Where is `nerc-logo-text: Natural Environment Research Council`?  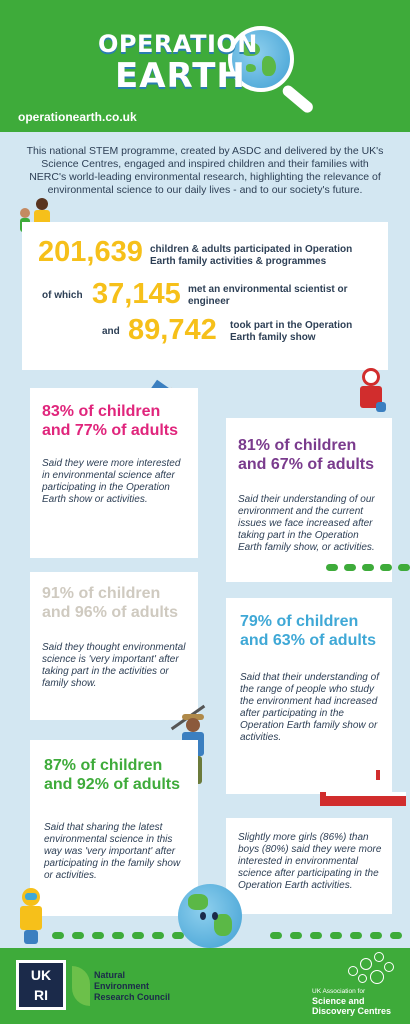
nerc-logo-text: Natural Environment Research Council is located at coordinates (132, 986).